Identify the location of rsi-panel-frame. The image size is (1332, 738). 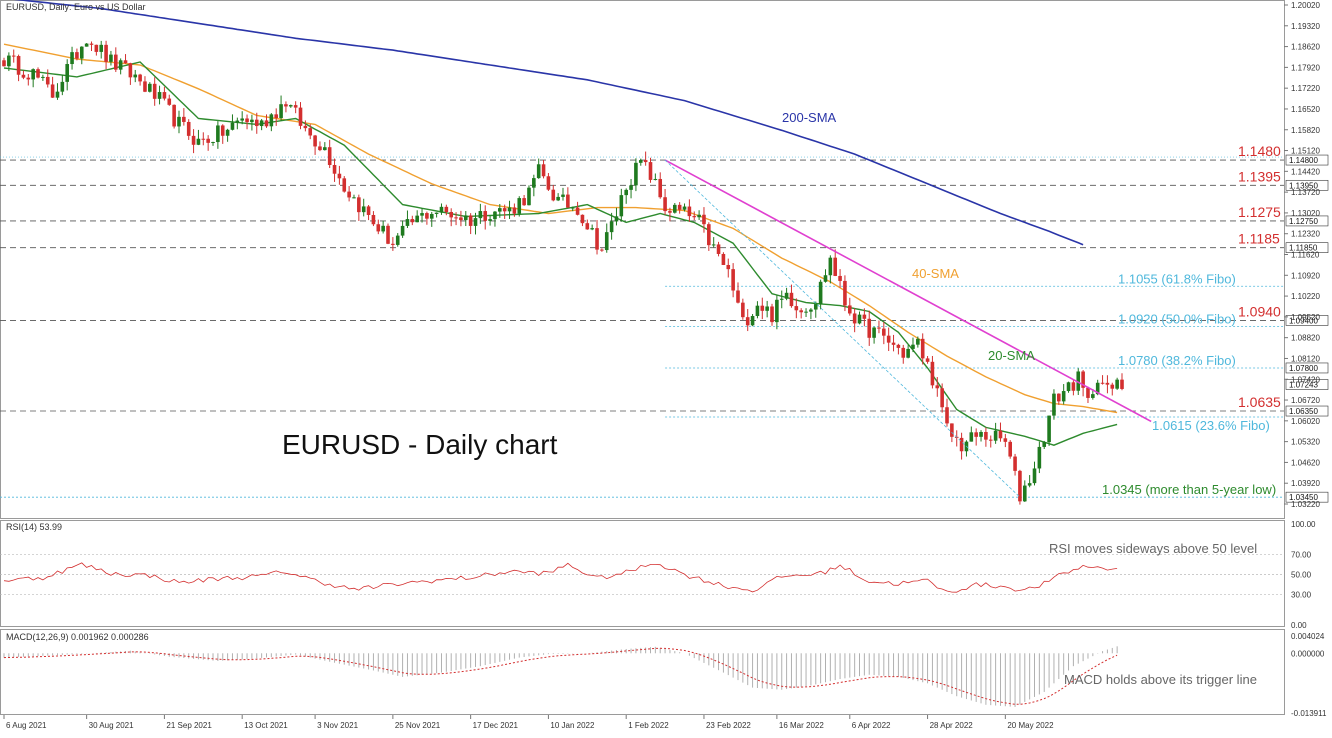
(642, 573).